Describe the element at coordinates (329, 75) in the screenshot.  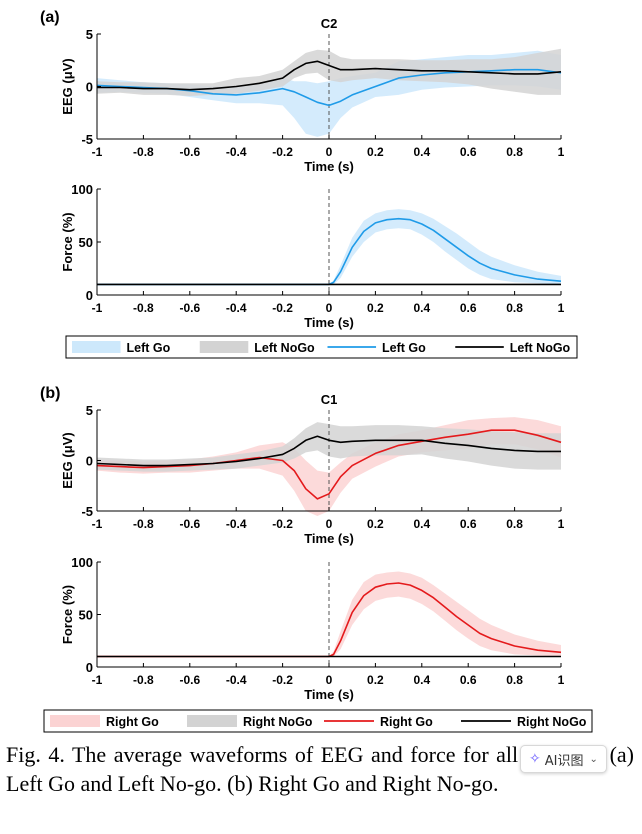
I see `series-line-left-nogo` at that location.